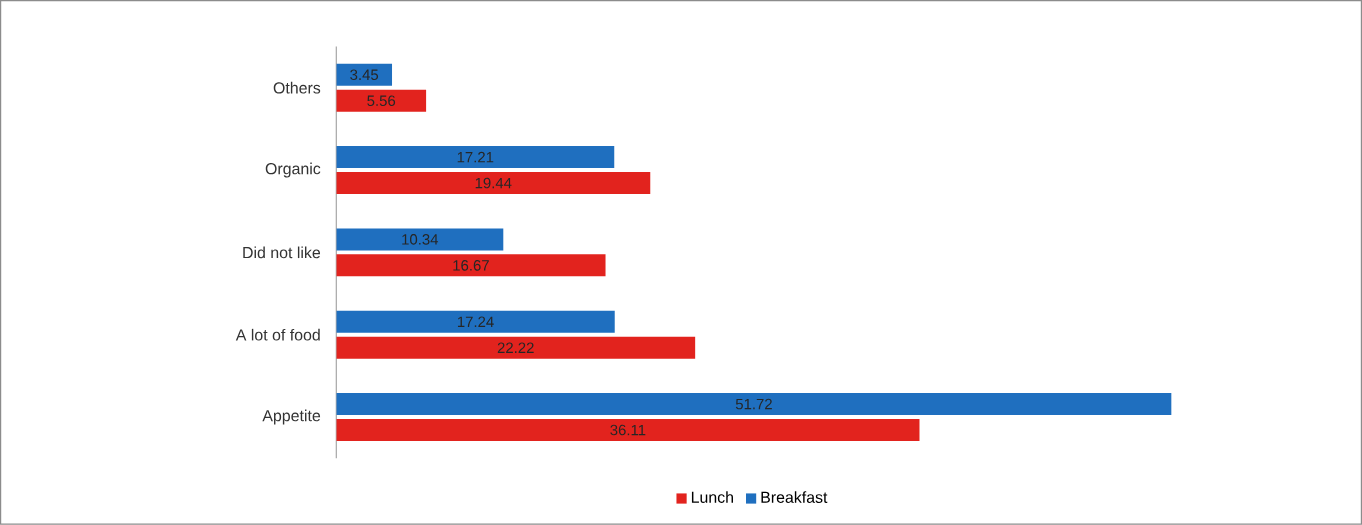 Image resolution: width=1362 pixels, height=525 pixels. Describe the element at coordinates (794, 497) in the screenshot. I see `legend-label: Breakfast` at that location.